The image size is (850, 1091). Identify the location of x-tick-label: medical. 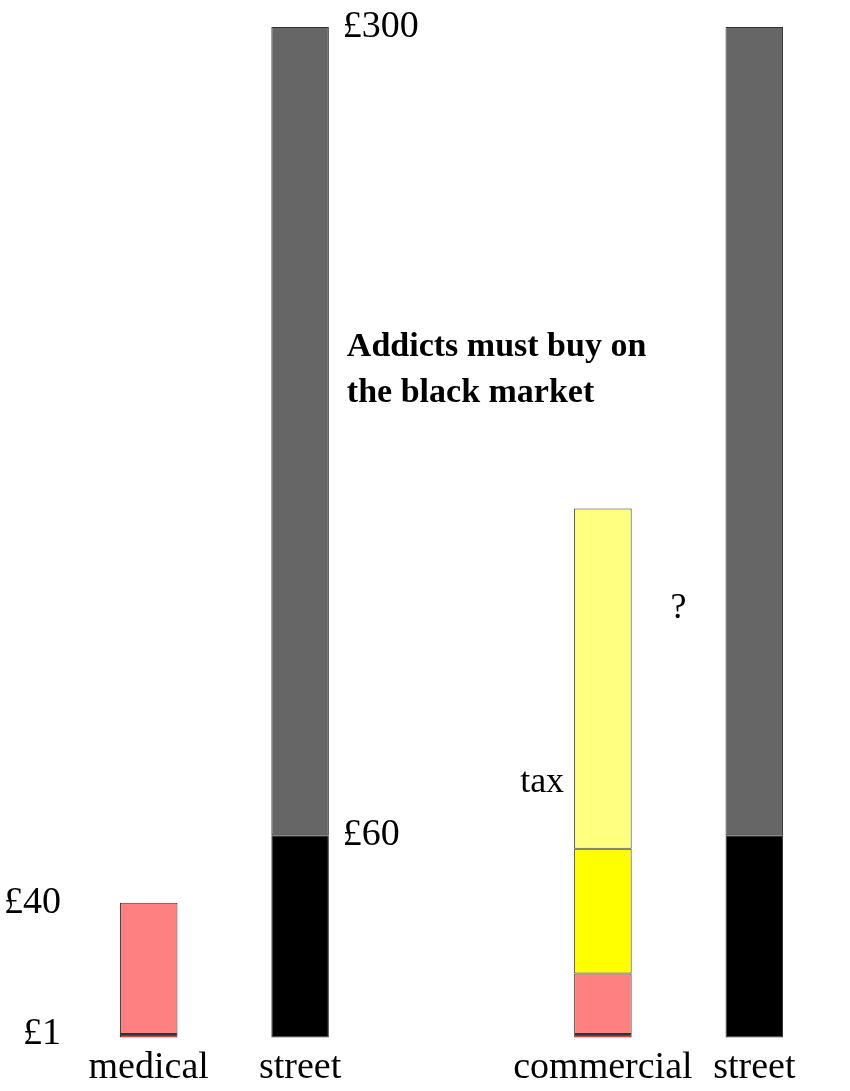
(148, 1065).